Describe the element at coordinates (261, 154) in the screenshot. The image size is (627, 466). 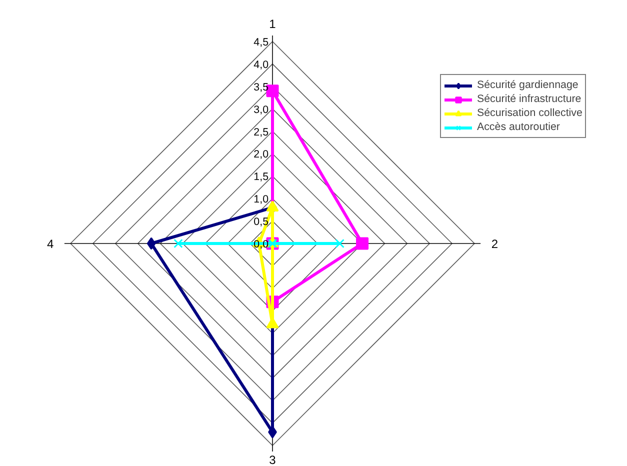
I see `y-tick-label: 2,0` at that location.